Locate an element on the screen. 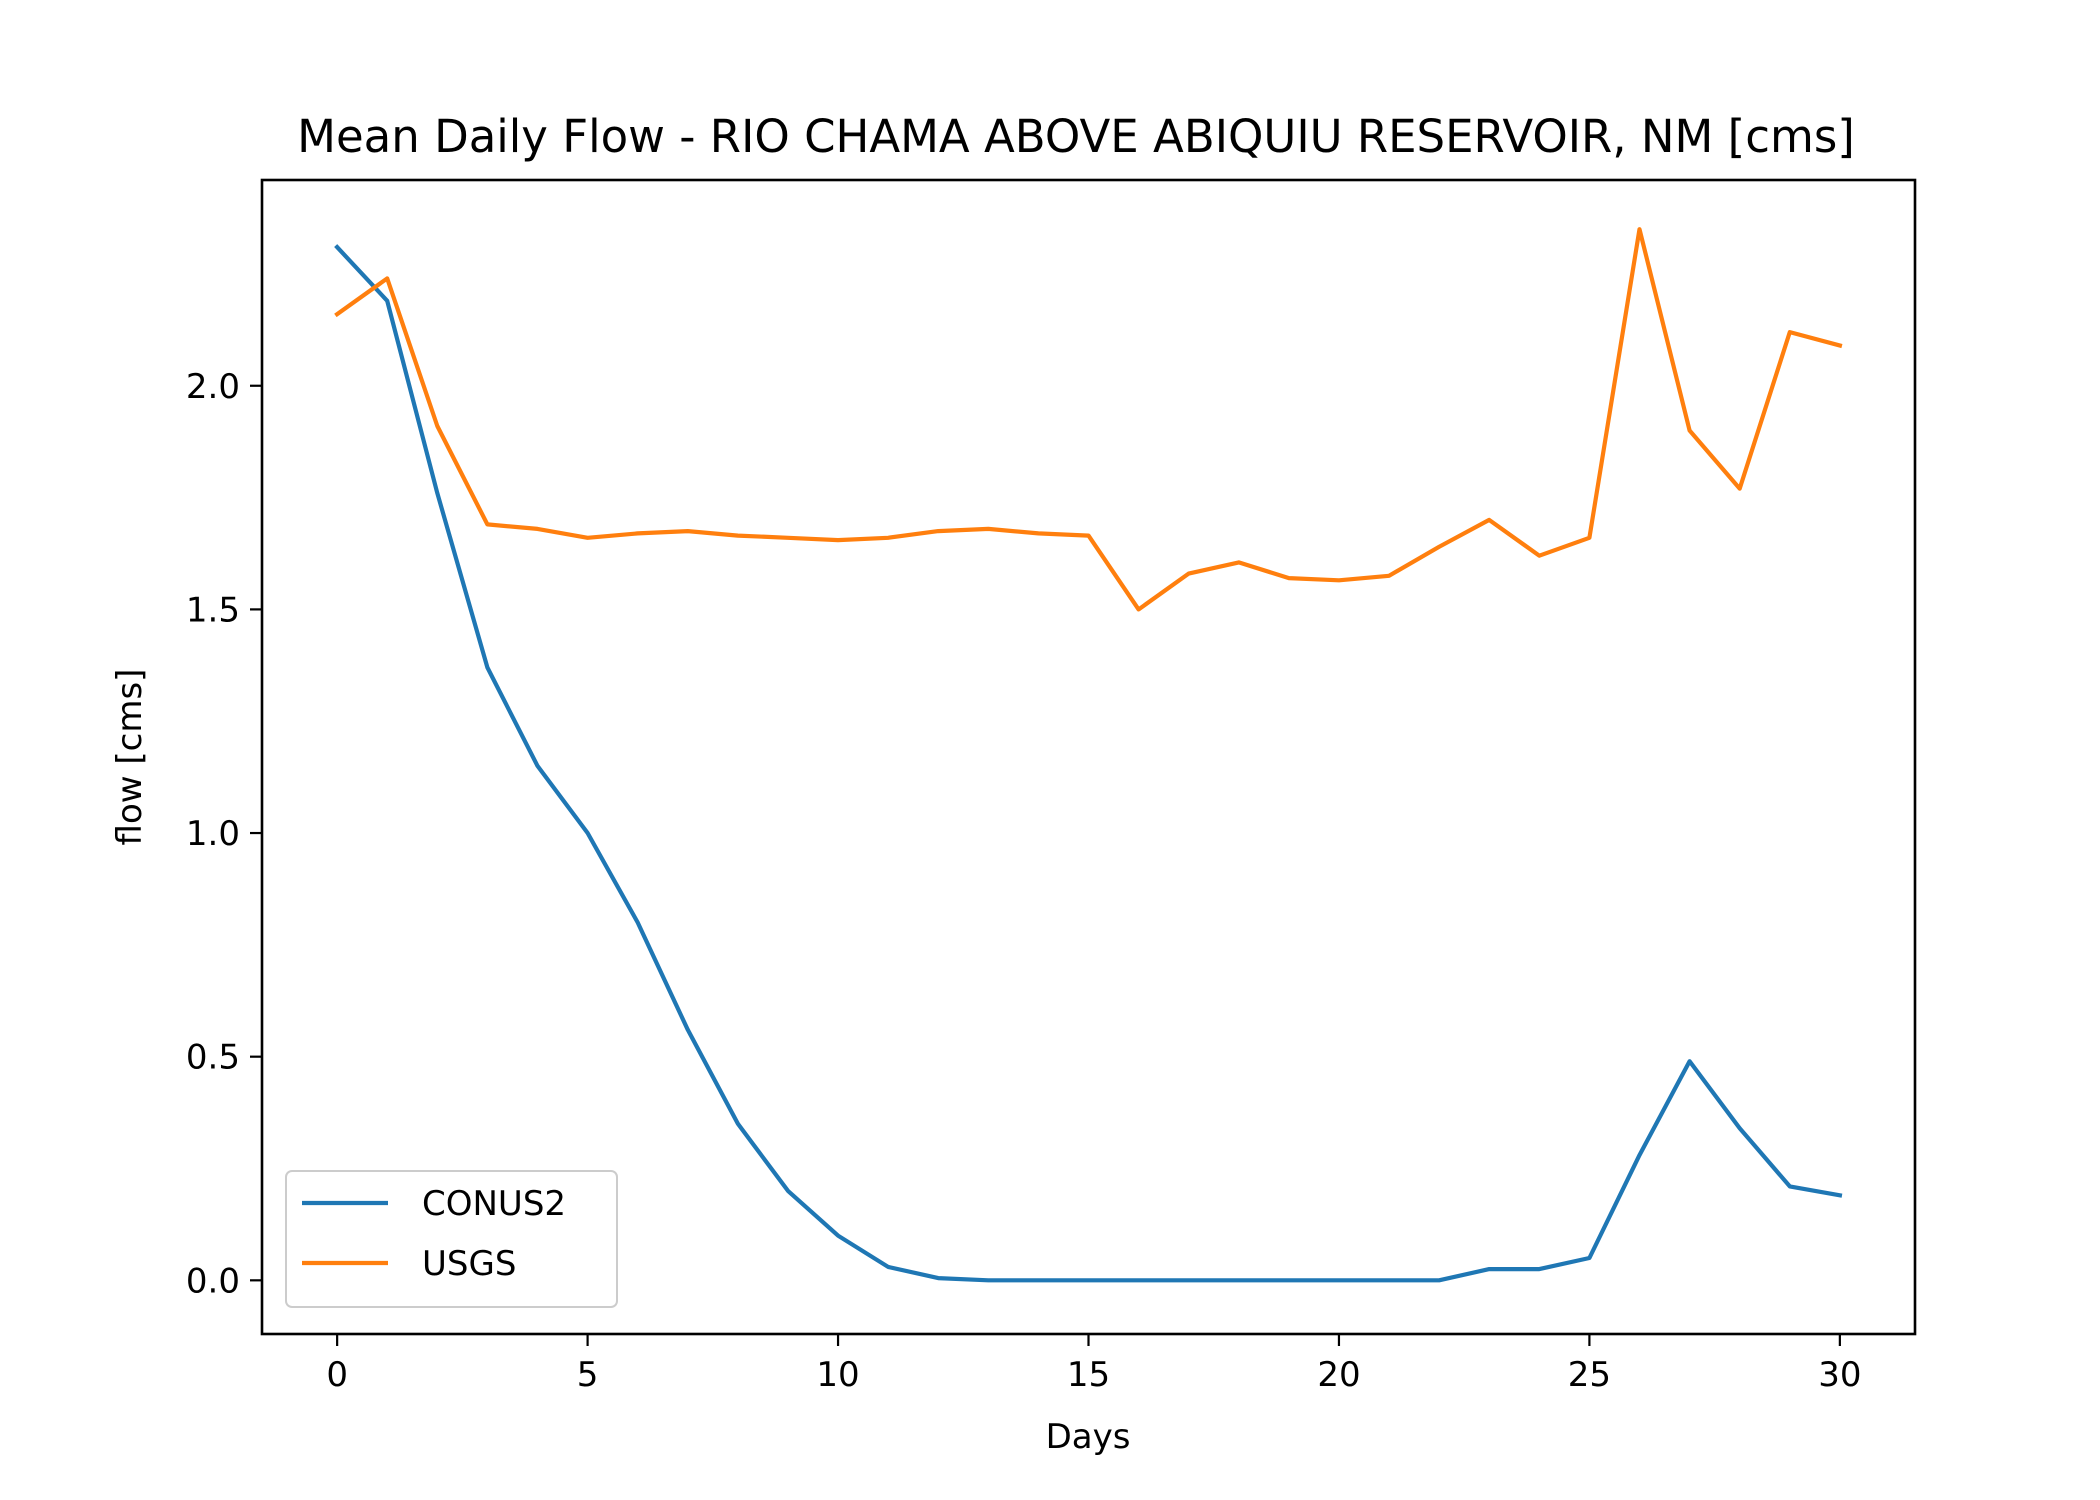  y-axis-label: flow [cms] is located at coordinates (130, 757).